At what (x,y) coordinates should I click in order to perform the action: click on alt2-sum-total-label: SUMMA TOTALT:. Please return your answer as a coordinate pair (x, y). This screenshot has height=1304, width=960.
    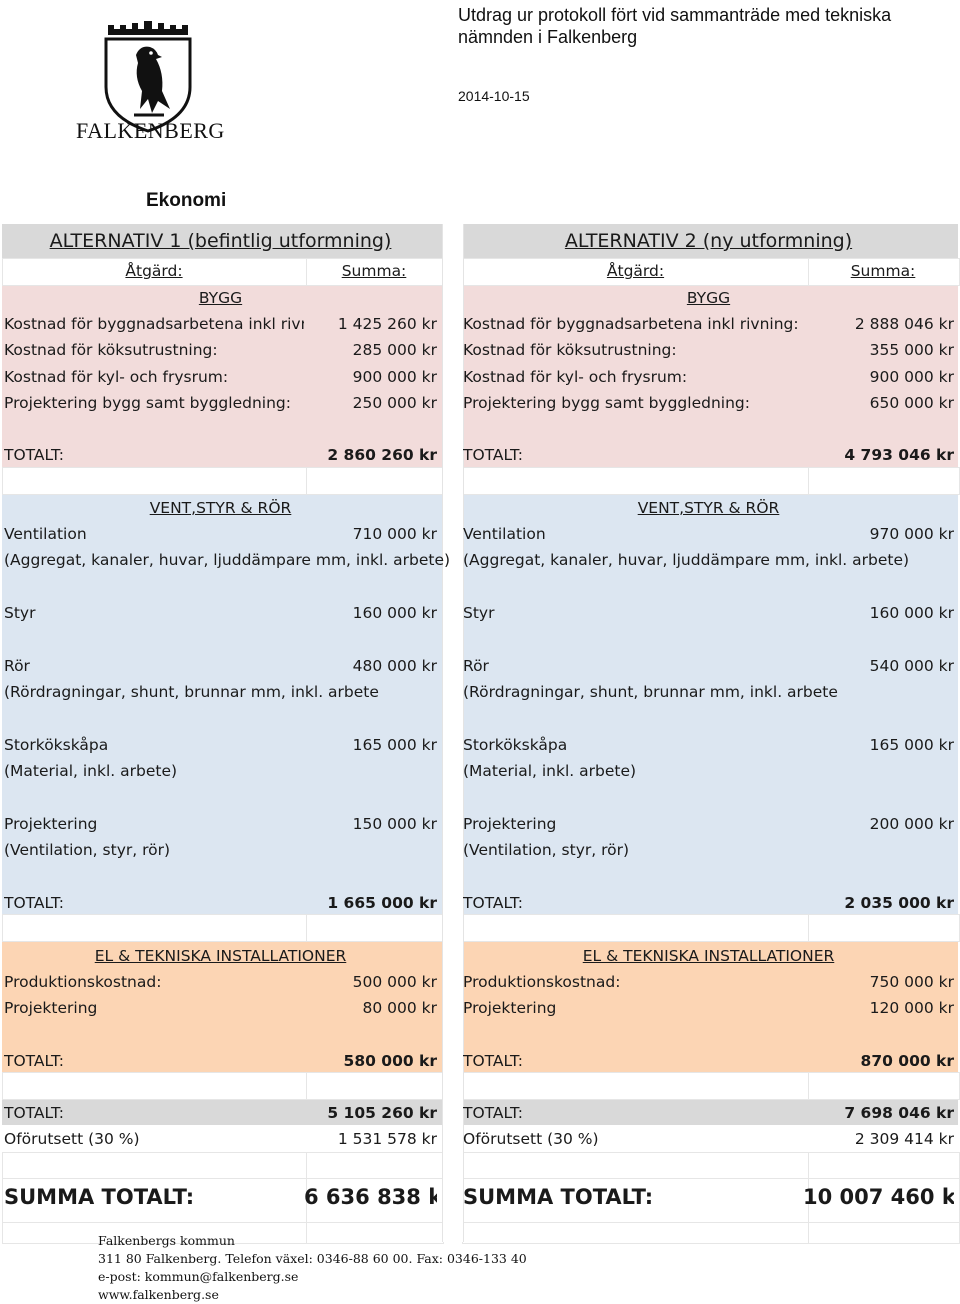
    Looking at the image, I should click on (558, 1197).